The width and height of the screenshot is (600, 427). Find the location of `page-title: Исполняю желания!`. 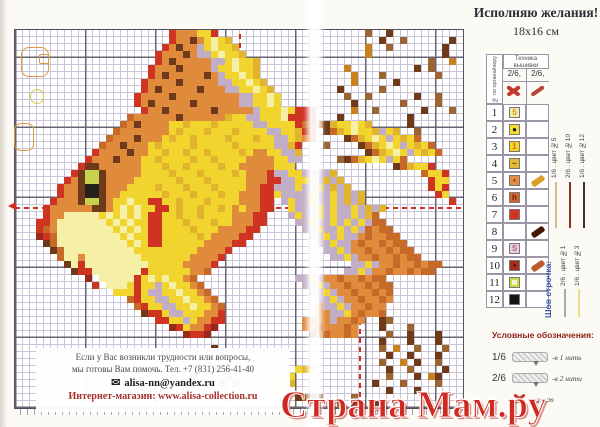

page-title: Исполняю желания! is located at coordinates (536, 12).